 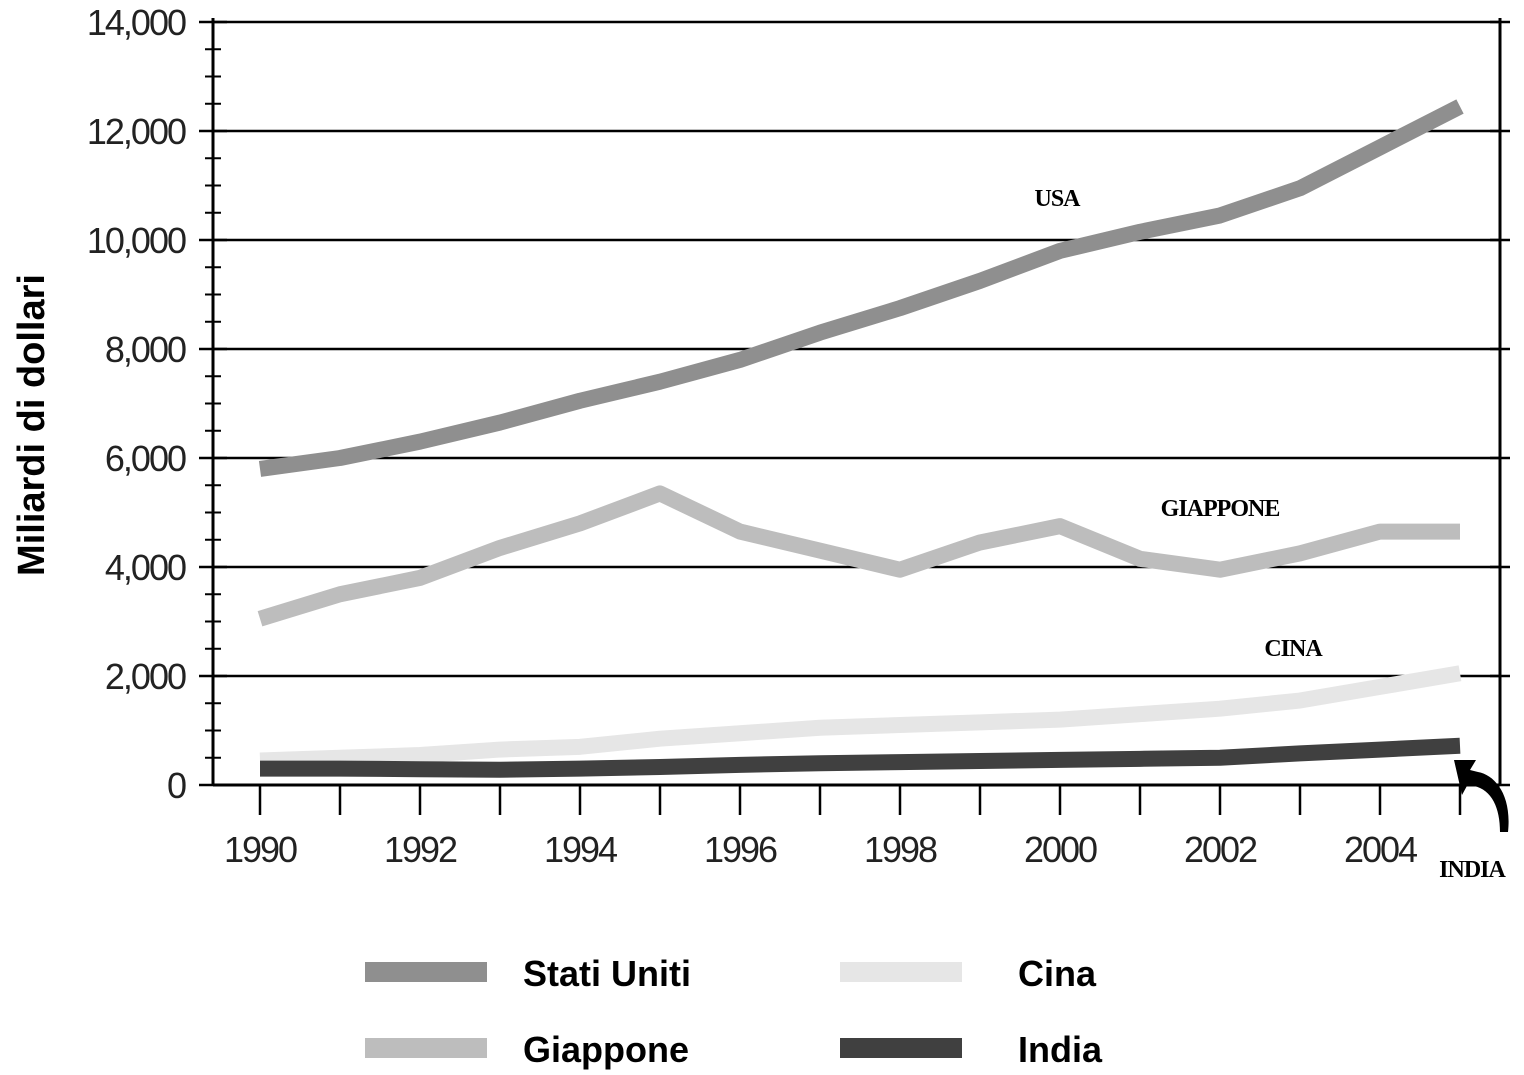 I want to click on y-axis-label: Miliardi di dollari, so click(x=32, y=425).